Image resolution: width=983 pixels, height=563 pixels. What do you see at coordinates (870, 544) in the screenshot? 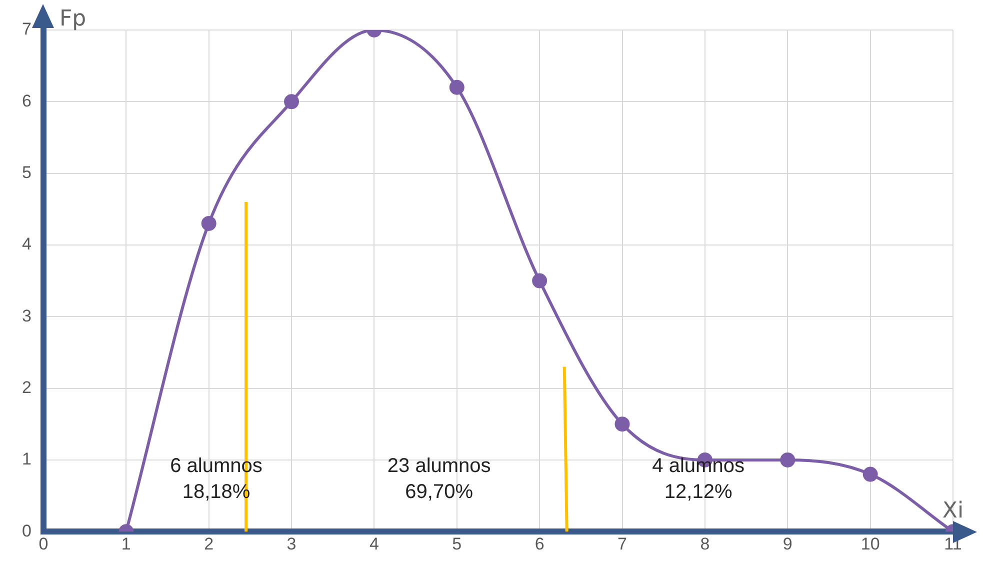
I see `x-tick-label: 10` at bounding box center [870, 544].